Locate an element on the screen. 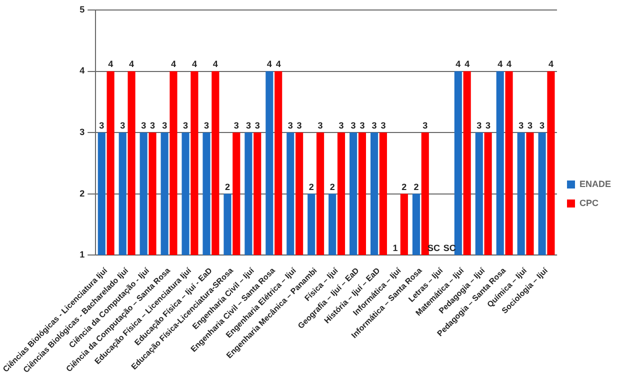  y-tick-label: 3 is located at coordinates (82, 132).